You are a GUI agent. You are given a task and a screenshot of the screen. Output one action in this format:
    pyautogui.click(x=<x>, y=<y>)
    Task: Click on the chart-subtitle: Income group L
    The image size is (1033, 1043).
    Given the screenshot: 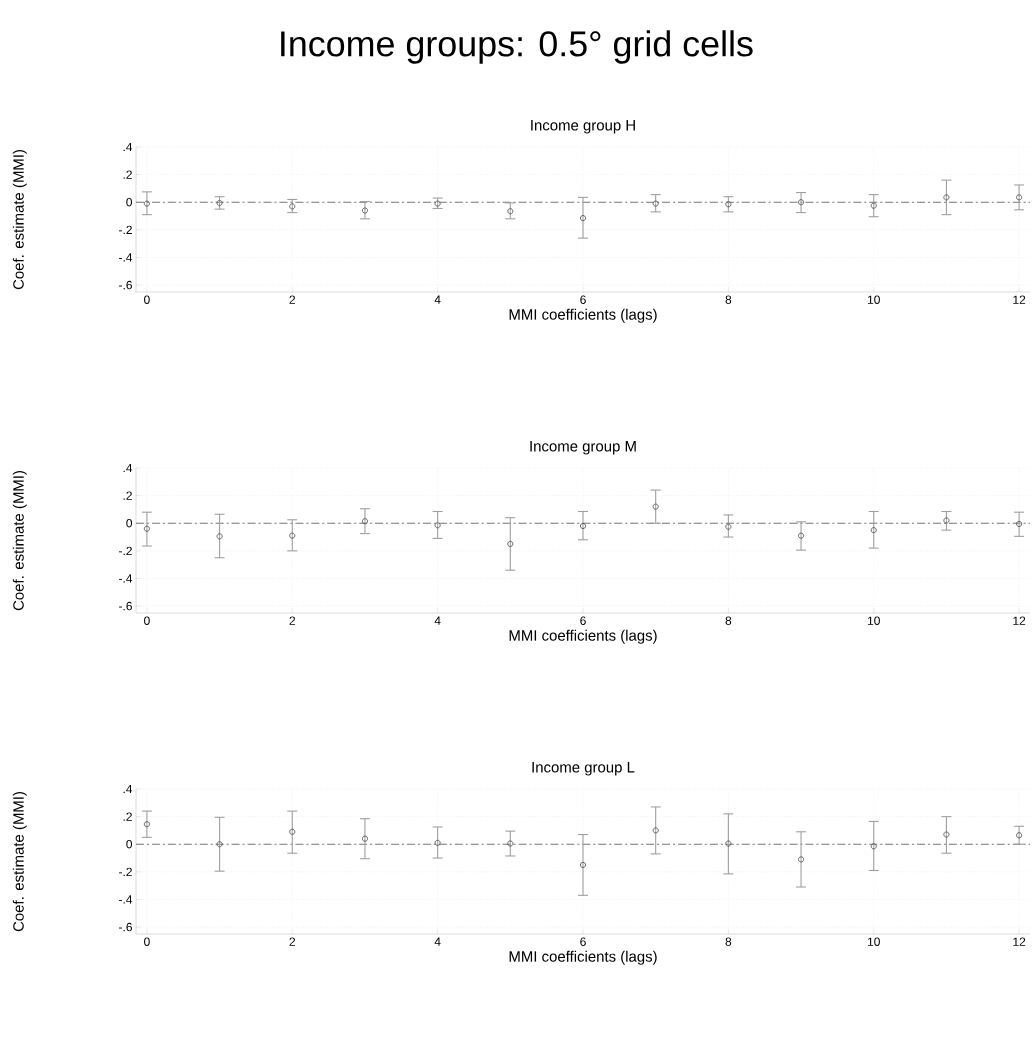 What is the action you would take?
    pyautogui.click(x=583, y=769)
    